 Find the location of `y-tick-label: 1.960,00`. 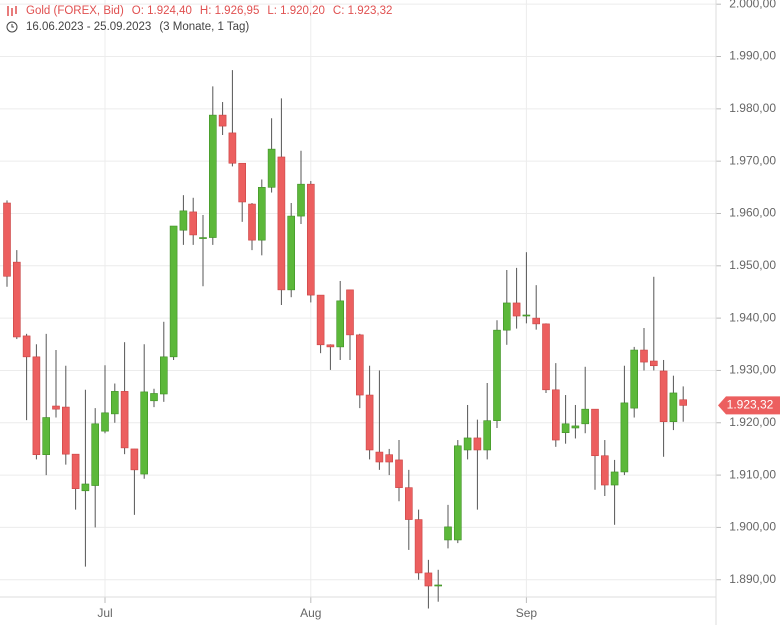

y-tick-label: 1.960,00 is located at coordinates (752, 213).